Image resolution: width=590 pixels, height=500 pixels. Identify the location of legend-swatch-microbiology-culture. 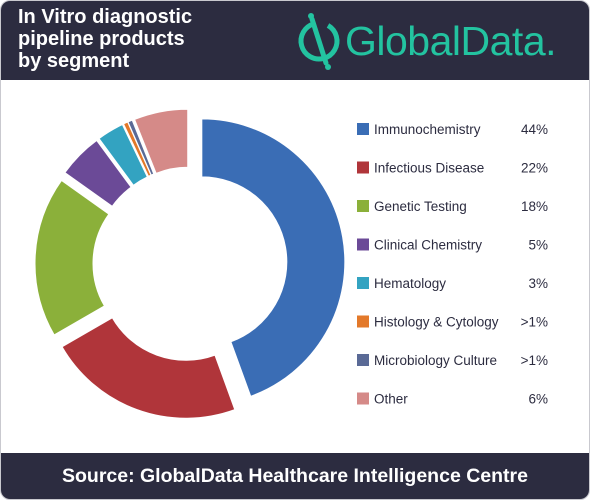
(363, 360).